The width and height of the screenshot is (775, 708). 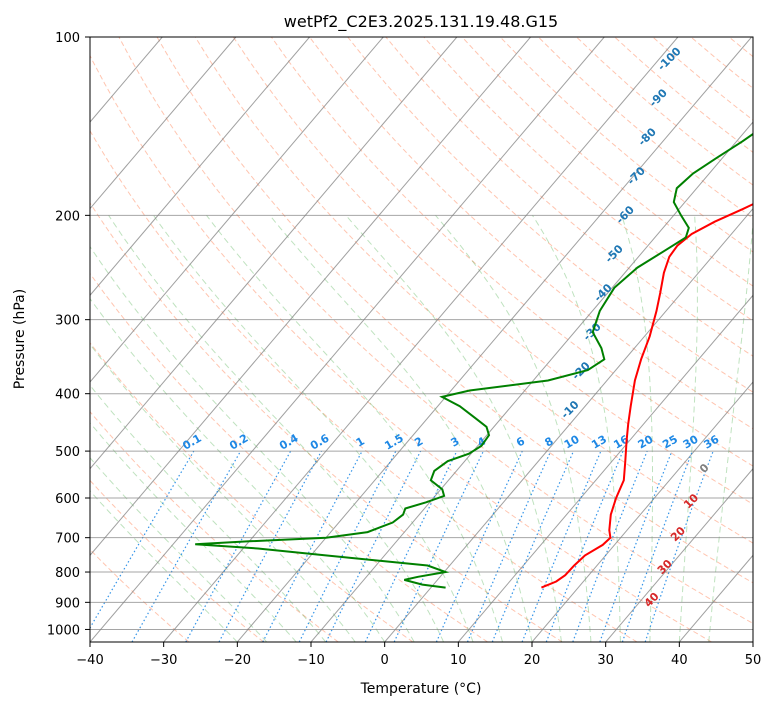 What do you see at coordinates (658, 97) in the screenshot?
I see `dry-adiabat-label: -90` at bounding box center [658, 97].